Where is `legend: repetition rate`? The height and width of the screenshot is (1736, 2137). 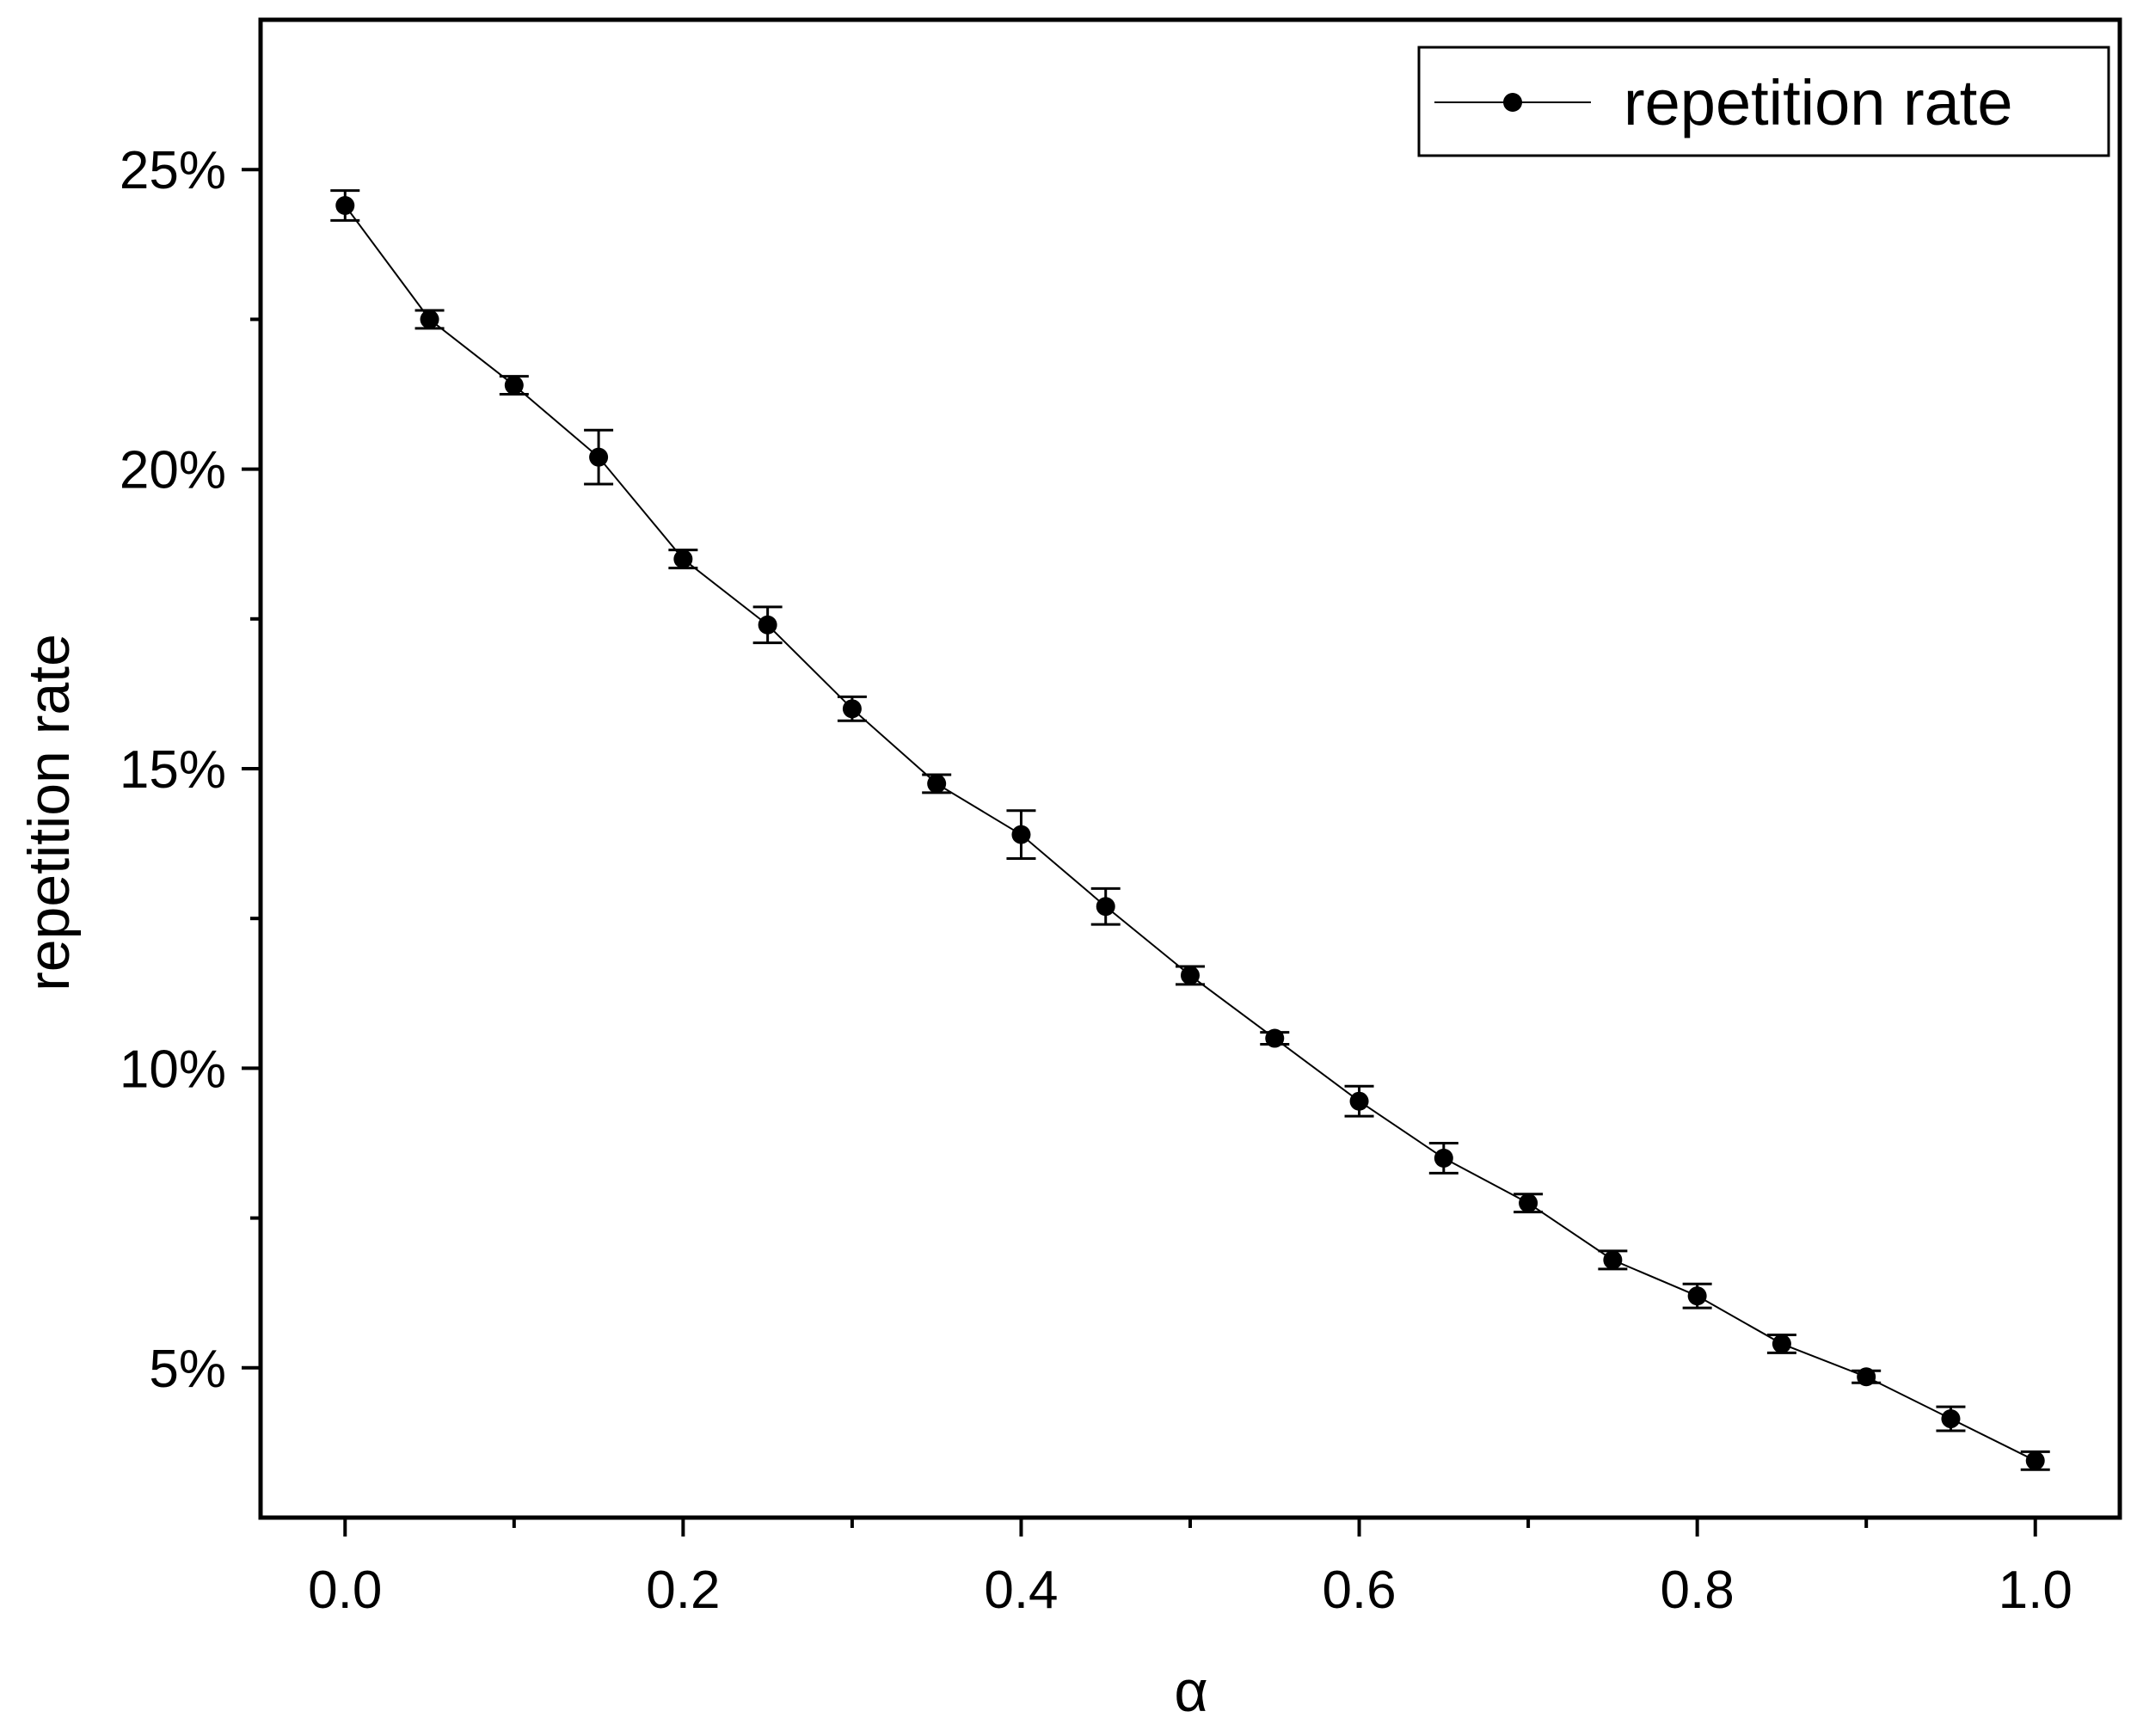
legend: repetition rate is located at coordinates (1763, 101).